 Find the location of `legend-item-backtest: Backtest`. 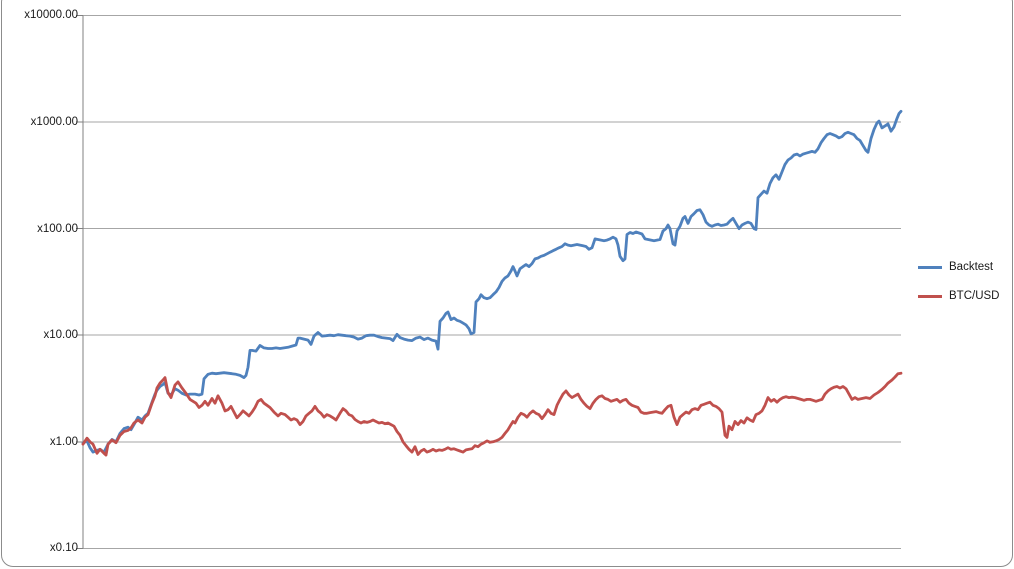

legend-item-backtest: Backtest is located at coordinates (958, 267).